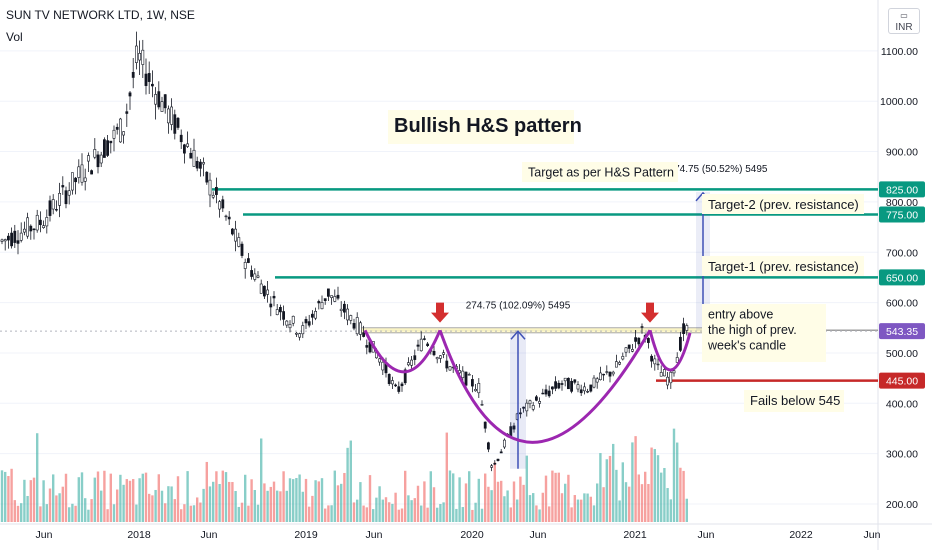 The image size is (932, 550). What do you see at coordinates (904, 21) in the screenshot?
I see `currency-badge: ▭ INR` at bounding box center [904, 21].